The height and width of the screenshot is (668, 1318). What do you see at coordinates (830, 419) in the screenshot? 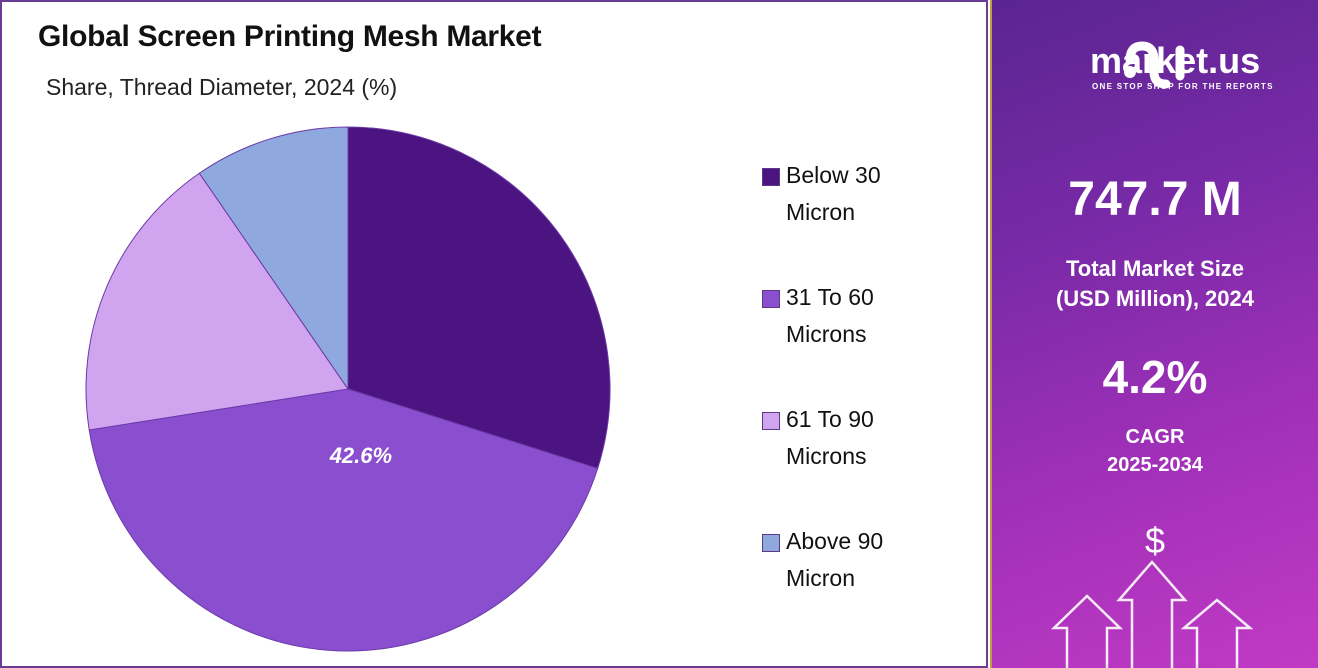
I see `legend-label-line: 61 To 90` at bounding box center [830, 419].